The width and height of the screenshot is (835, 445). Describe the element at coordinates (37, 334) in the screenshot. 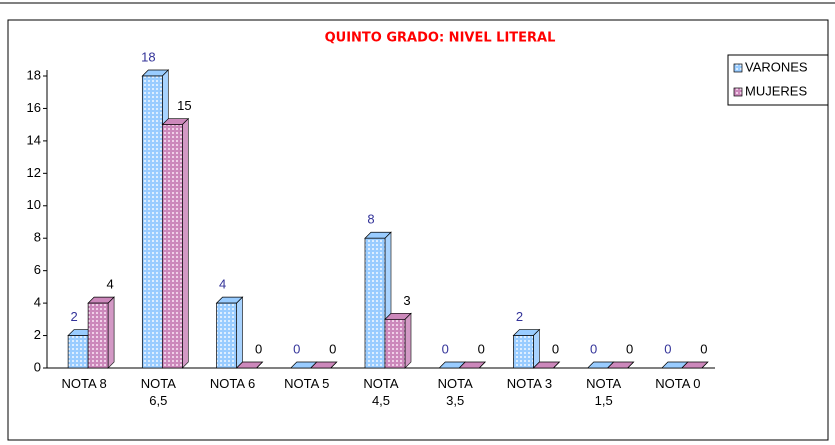

I see `y-tick-label: 2` at that location.